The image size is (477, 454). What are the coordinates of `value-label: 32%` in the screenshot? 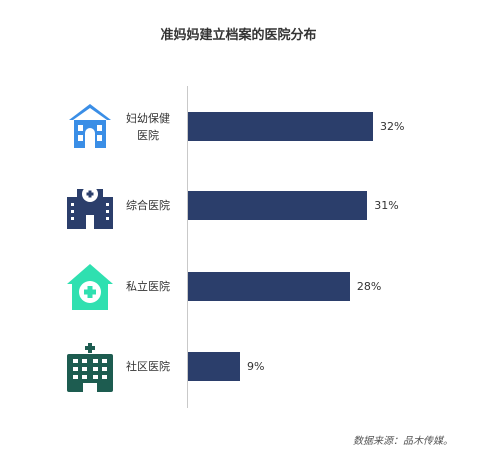 It's located at (392, 126).